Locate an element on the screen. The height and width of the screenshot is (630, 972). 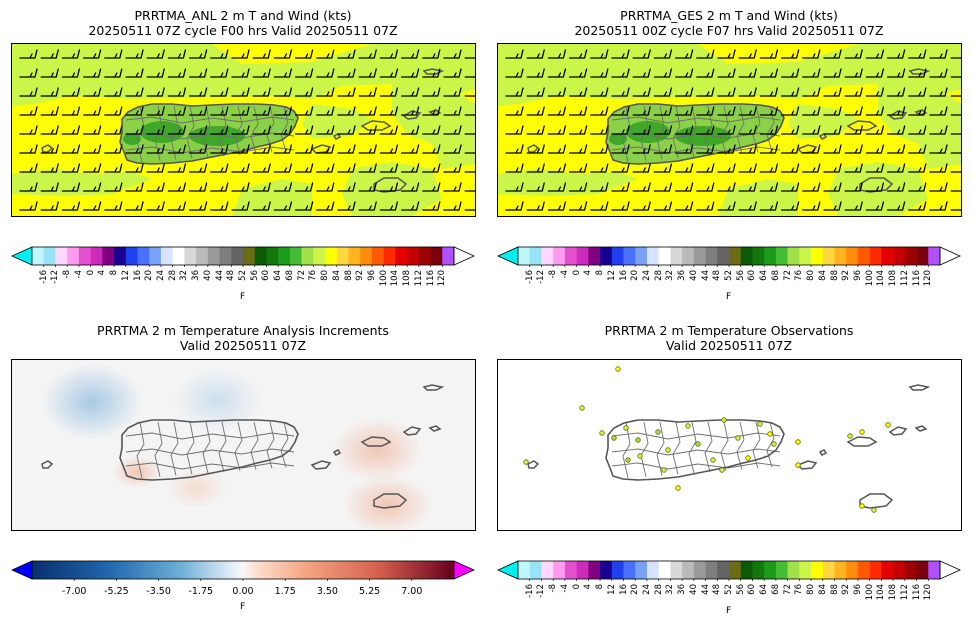
puerto-rico-island is located at coordinates (695, 134).